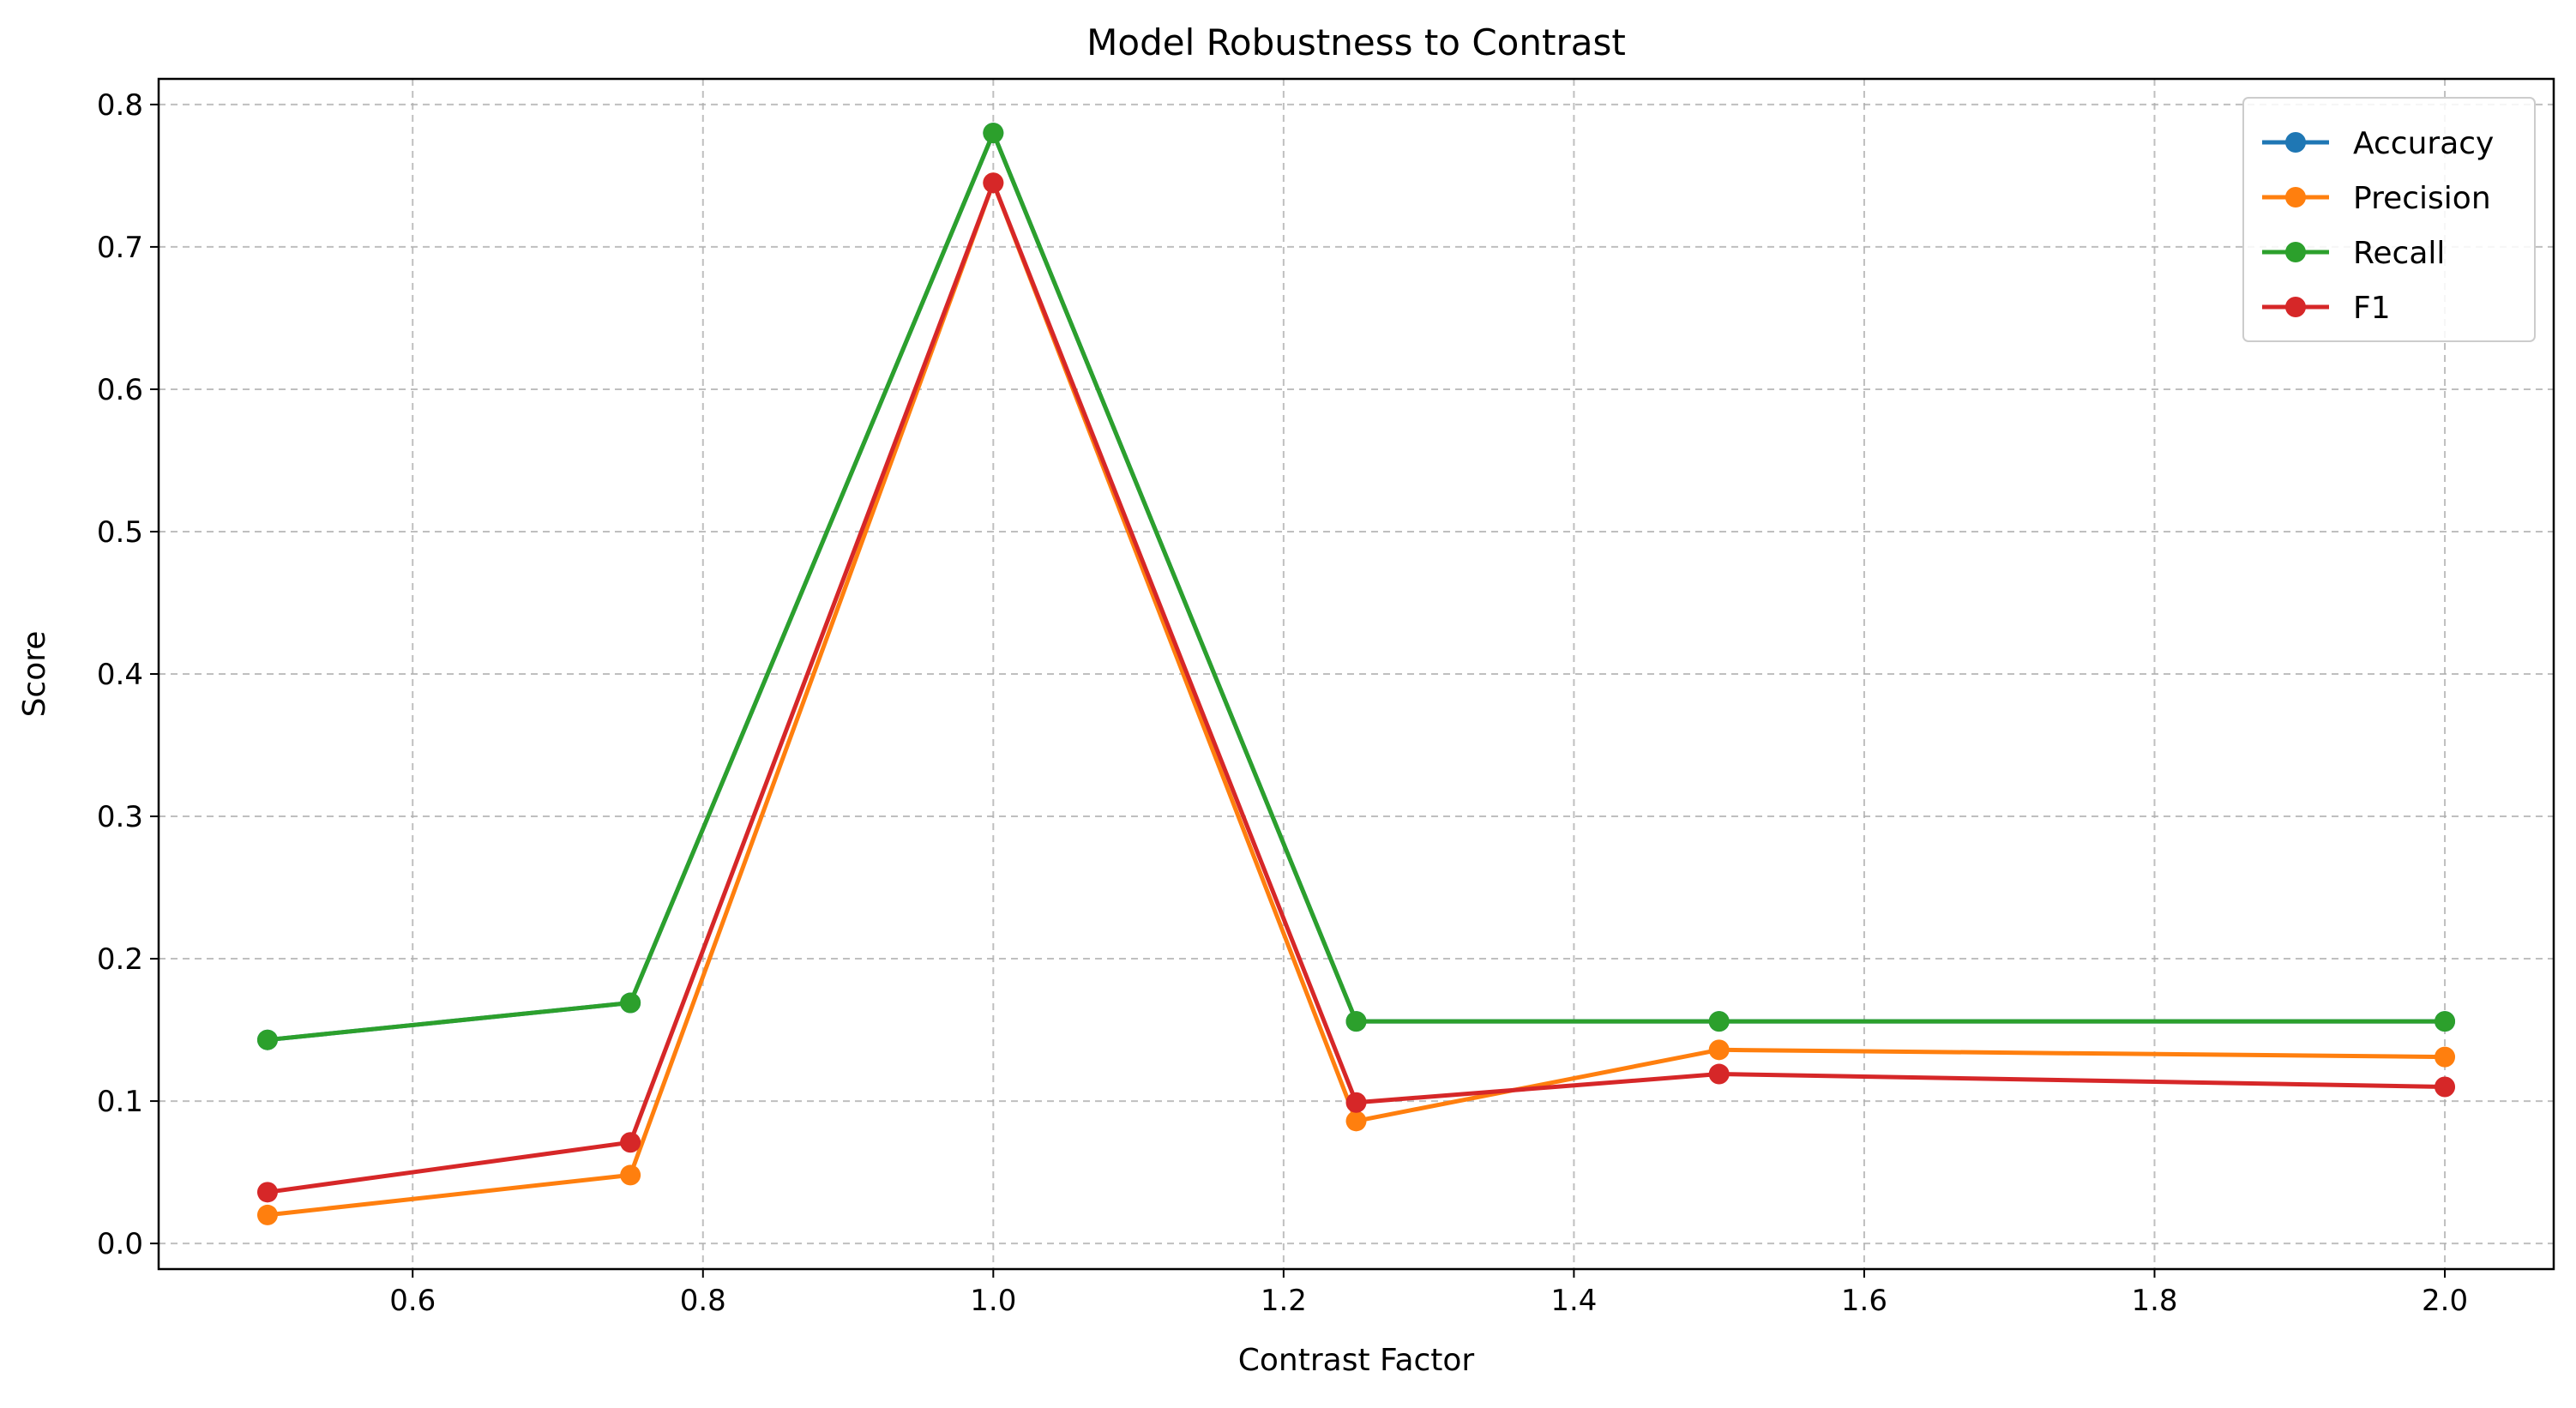 The width and height of the screenshot is (2576, 1408). I want to click on y-tick-label: 0.0, so click(120, 1244).